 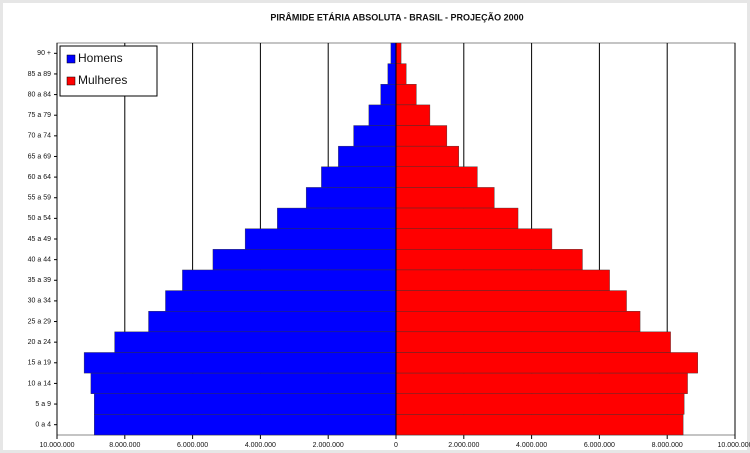 What do you see at coordinates (100, 58) in the screenshot?
I see `legend-label: Homens` at bounding box center [100, 58].